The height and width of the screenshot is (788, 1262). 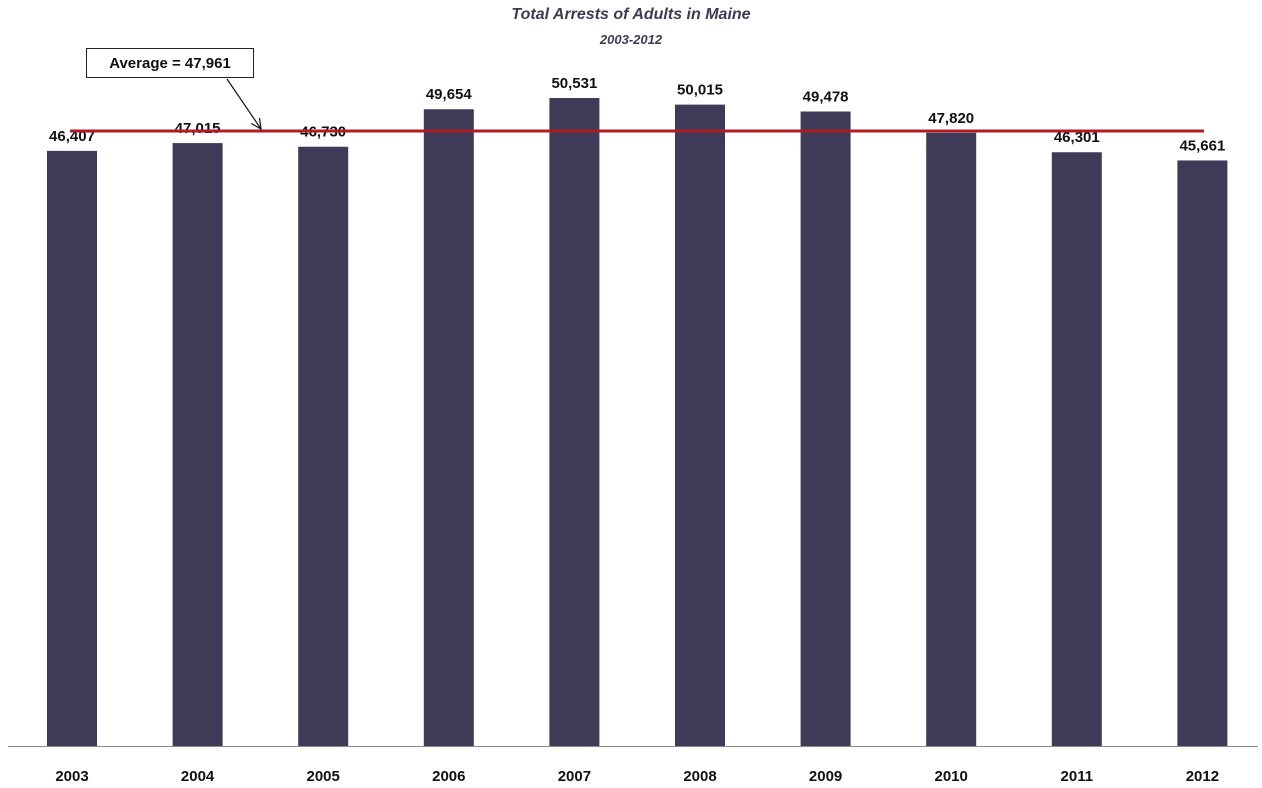 I want to click on x-tick-label-2012: 2012, so click(x=1202, y=776).